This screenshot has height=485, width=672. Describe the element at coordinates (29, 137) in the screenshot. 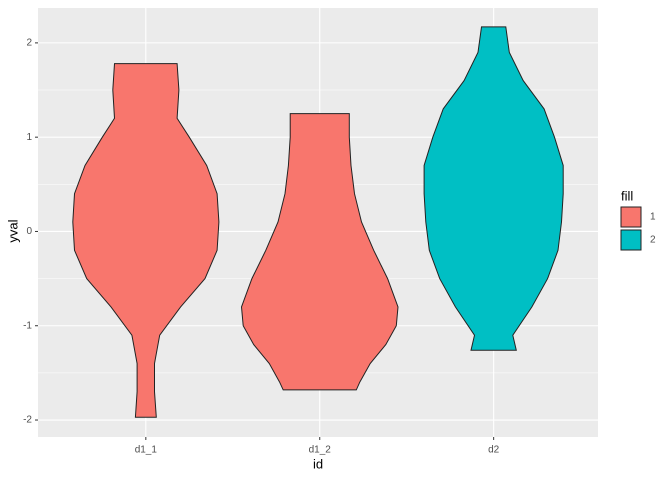

I see `y-tick-label: 1` at that location.